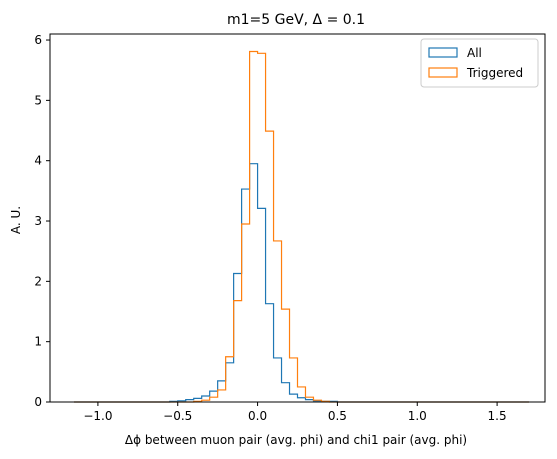 Image resolution: width=557 pixels, height=459 pixels. Describe the element at coordinates (97, 416) in the screenshot. I see `x-tick-label: −1.0` at that location.